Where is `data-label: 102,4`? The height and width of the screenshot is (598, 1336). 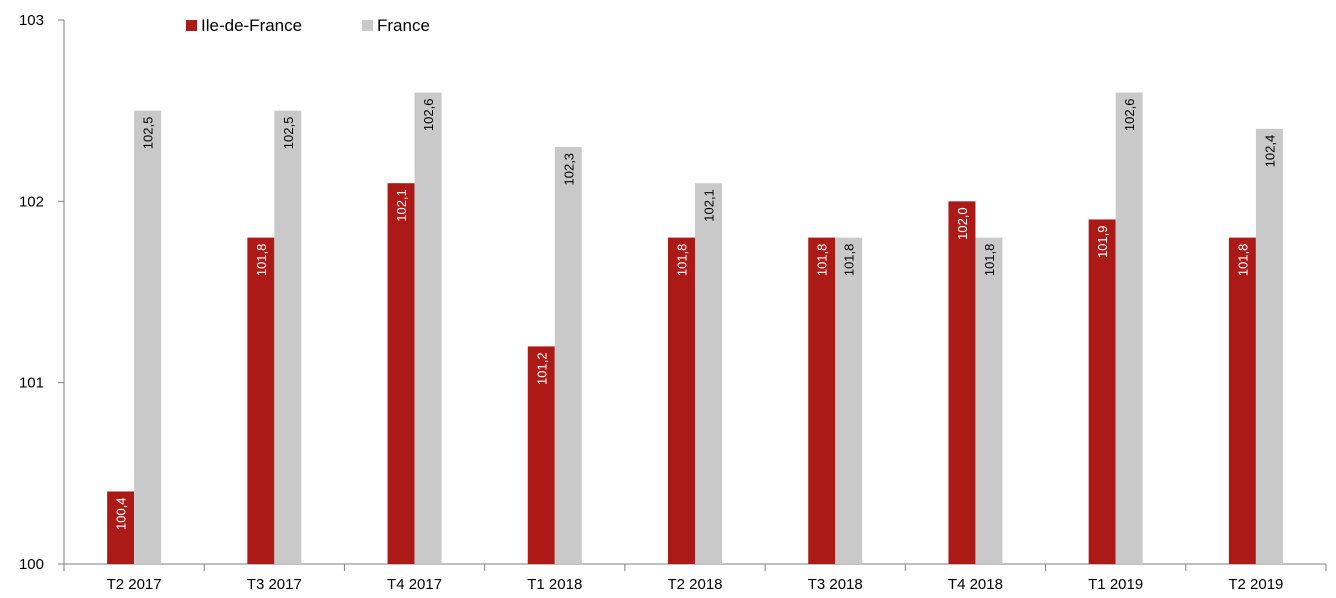
data-label: 102,4 is located at coordinates (1269, 151).